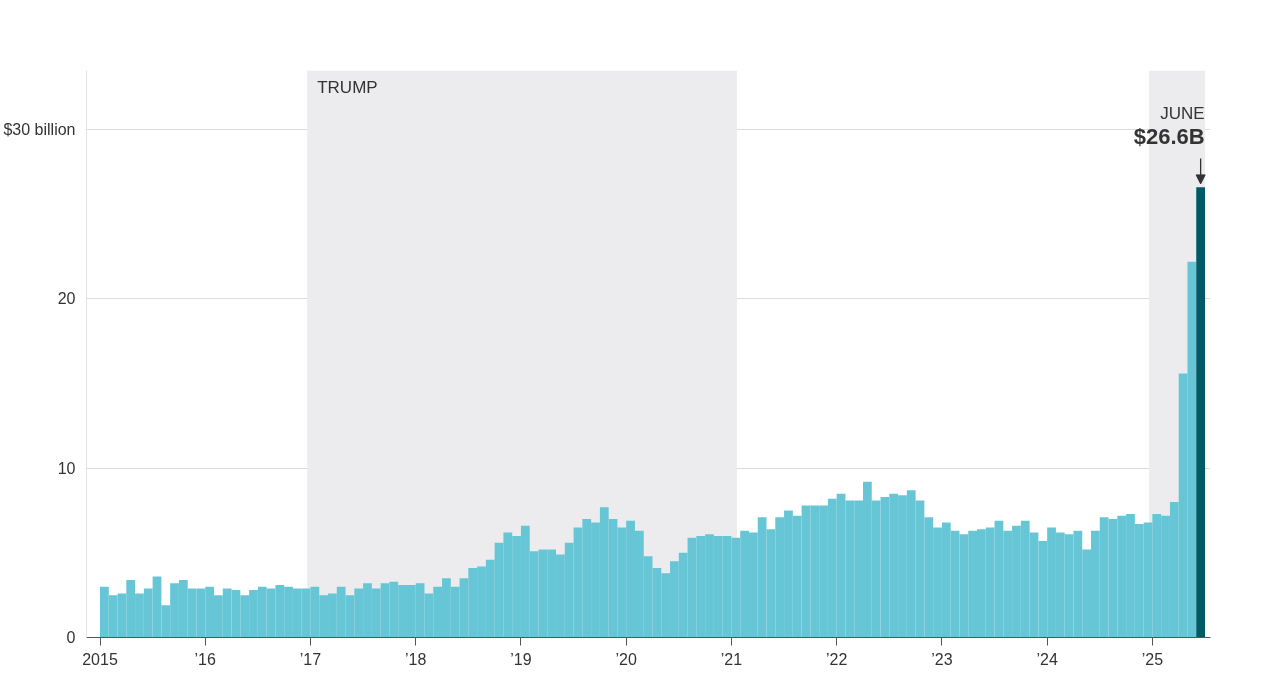 The image size is (1263, 688). What do you see at coordinates (626, 659) in the screenshot?
I see `x-tick-label: ’20` at bounding box center [626, 659].